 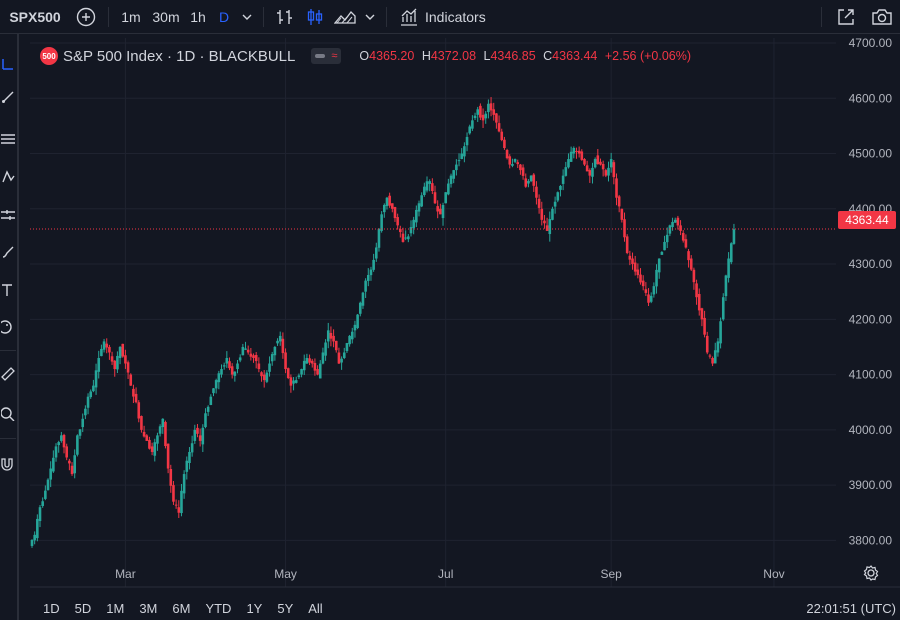 I want to click on camera-icon, so click(x=882, y=16).